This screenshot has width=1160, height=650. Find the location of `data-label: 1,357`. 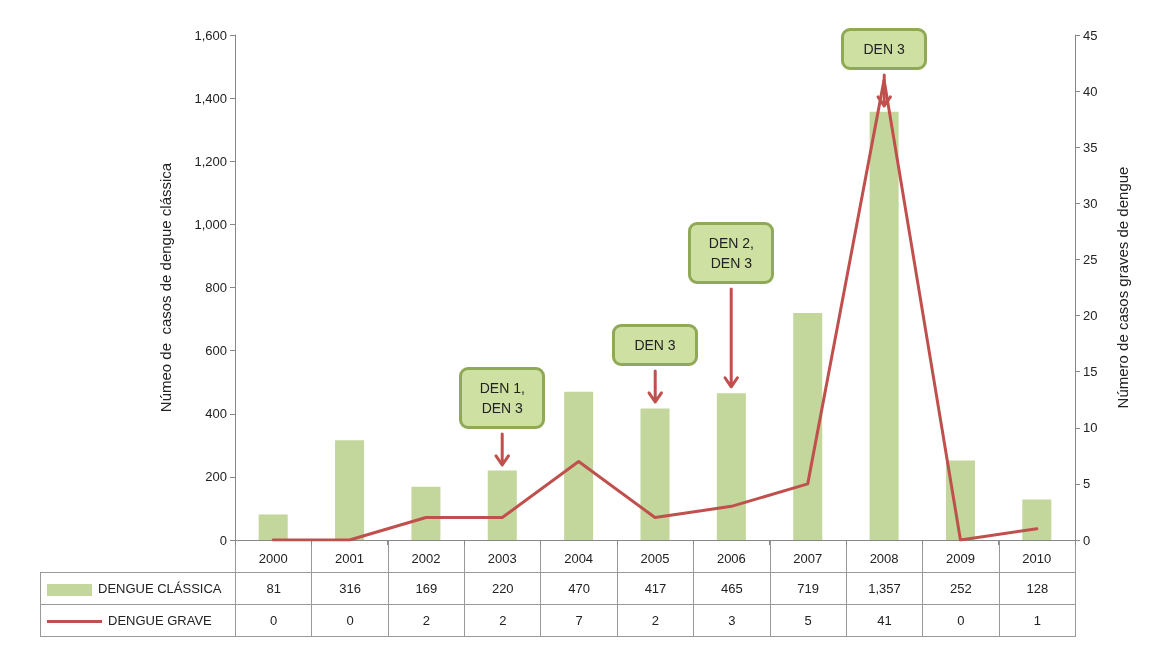

data-label: 1,357 is located at coordinates (884, 588).